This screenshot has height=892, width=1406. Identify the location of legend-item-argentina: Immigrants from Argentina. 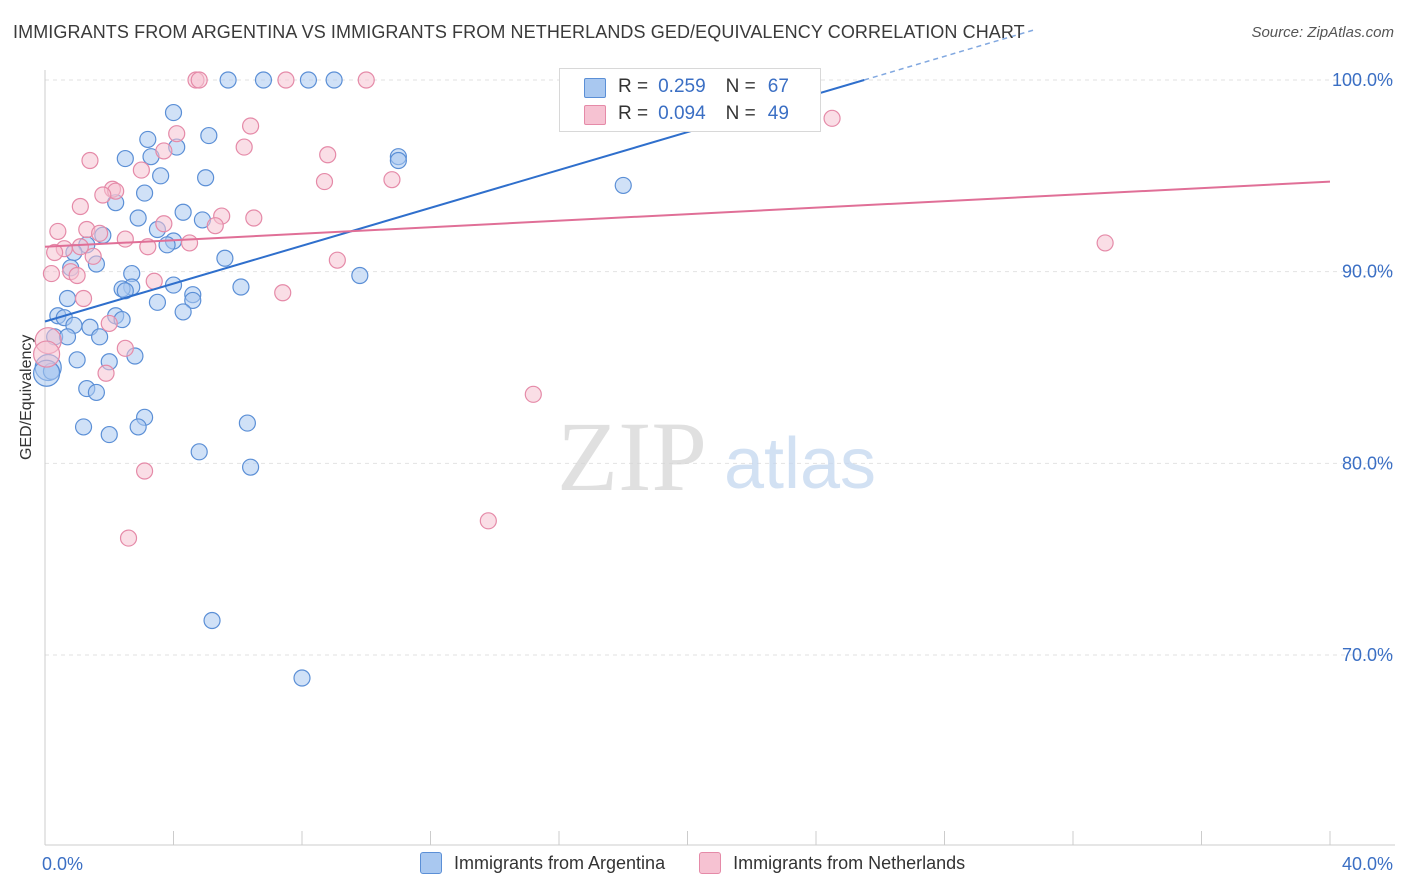
(542, 863).